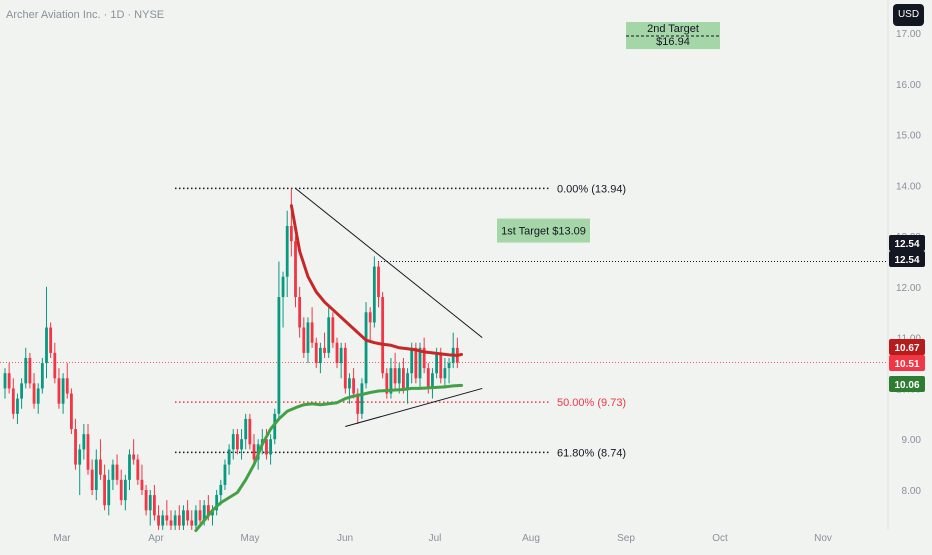 The width and height of the screenshot is (932, 555). I want to click on triangle-upper-line, so click(389, 263).